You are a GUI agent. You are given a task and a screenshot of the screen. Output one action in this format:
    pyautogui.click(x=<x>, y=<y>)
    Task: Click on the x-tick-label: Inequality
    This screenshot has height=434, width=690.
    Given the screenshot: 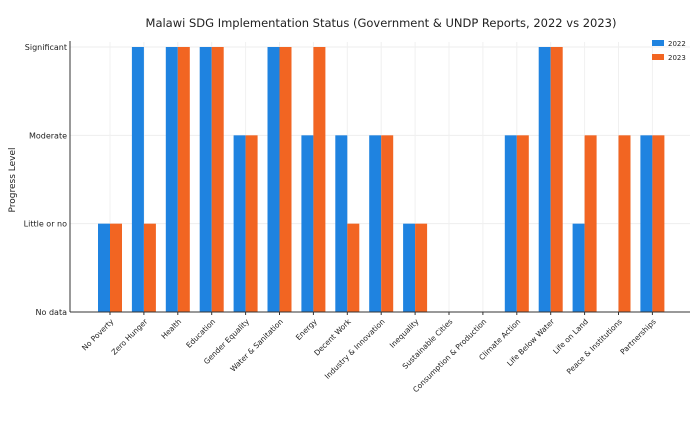 What is the action you would take?
    pyautogui.click(x=404, y=333)
    